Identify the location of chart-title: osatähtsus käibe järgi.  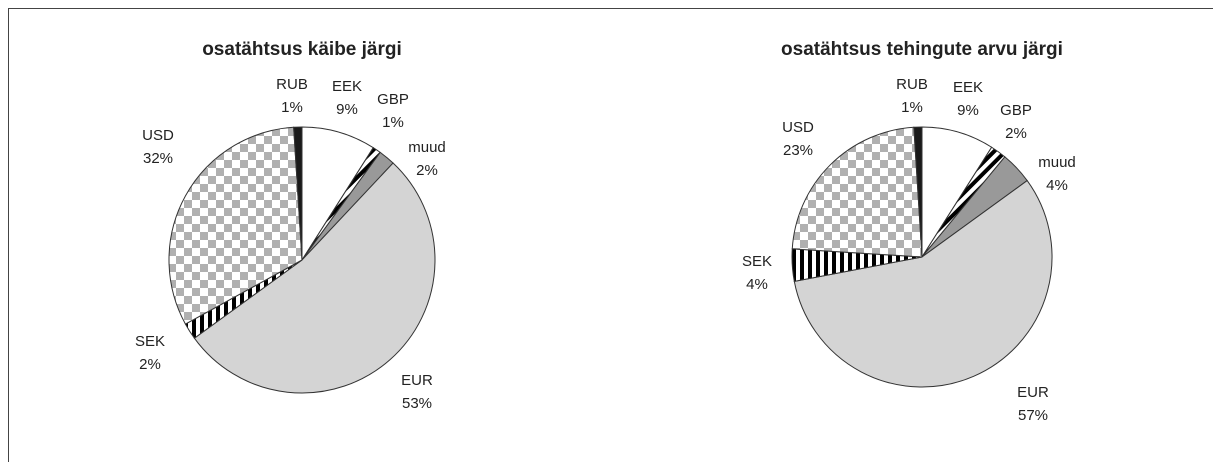
(302, 49).